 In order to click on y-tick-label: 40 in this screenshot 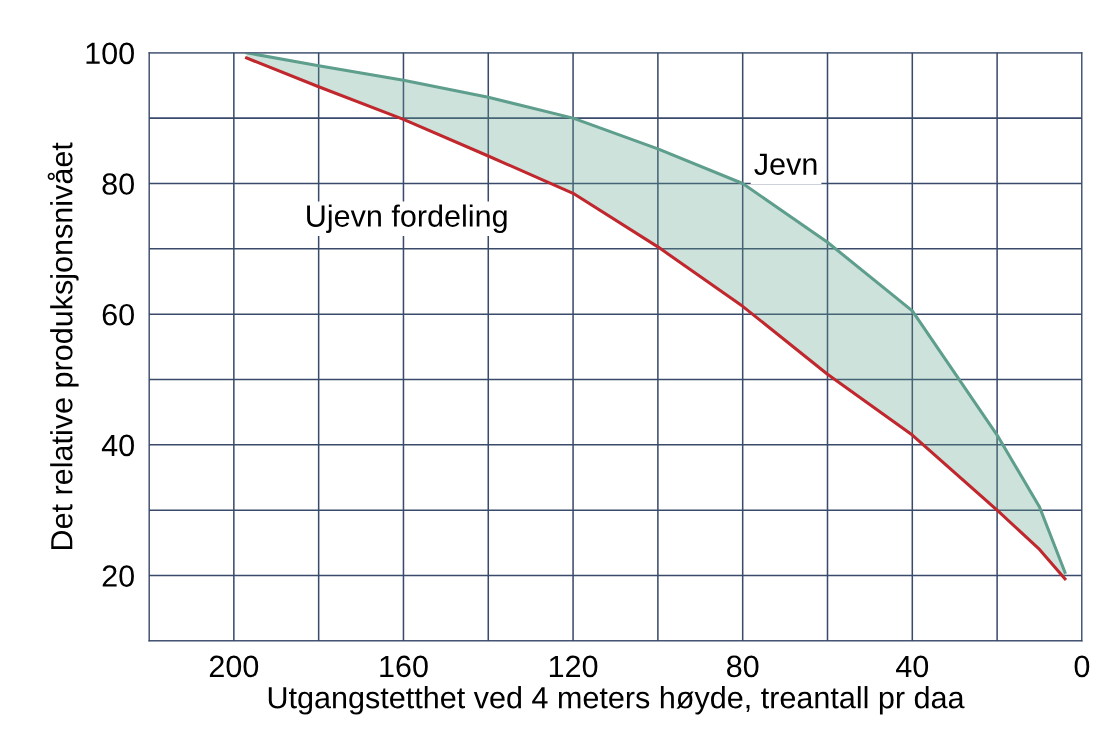, I will do `click(117, 445)`.